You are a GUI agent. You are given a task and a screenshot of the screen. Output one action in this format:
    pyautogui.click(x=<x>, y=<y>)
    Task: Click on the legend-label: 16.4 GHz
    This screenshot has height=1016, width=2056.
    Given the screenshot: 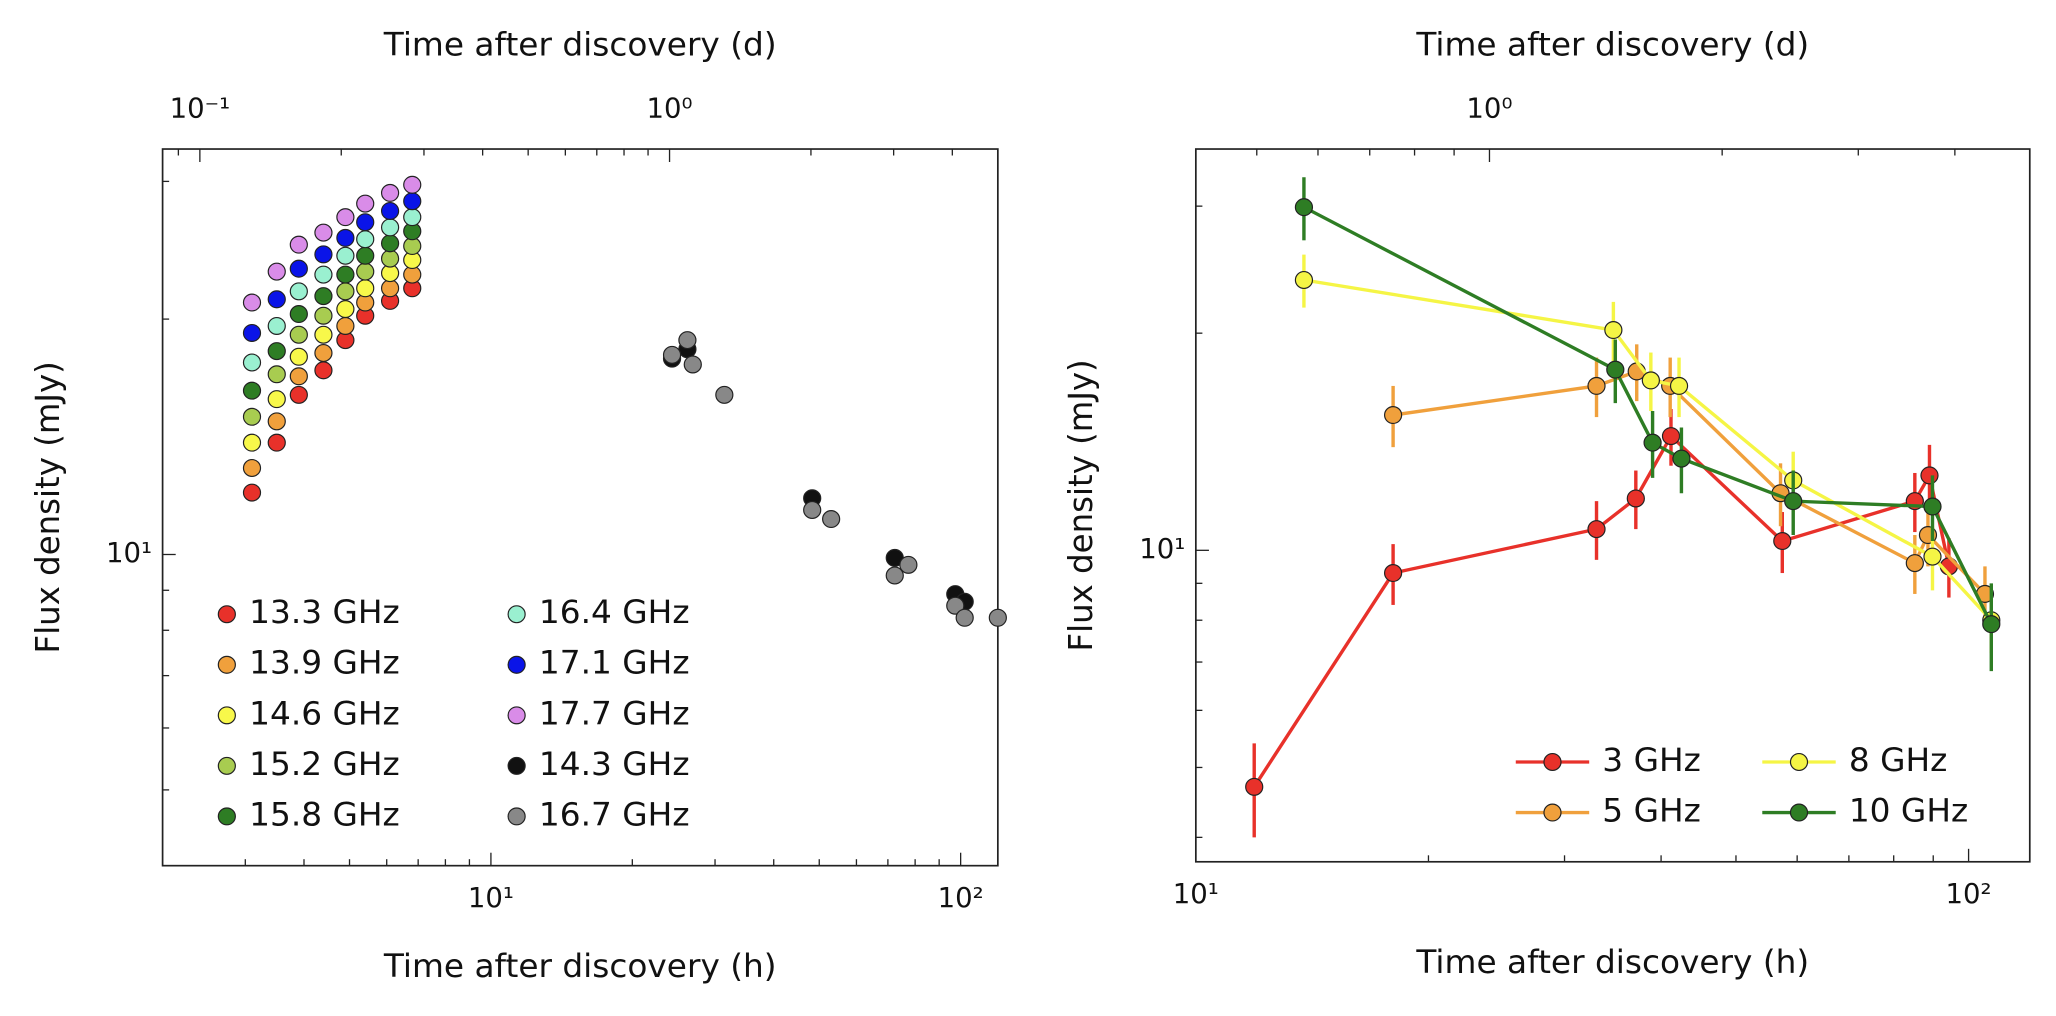 What is the action you would take?
    pyautogui.click(x=614, y=612)
    